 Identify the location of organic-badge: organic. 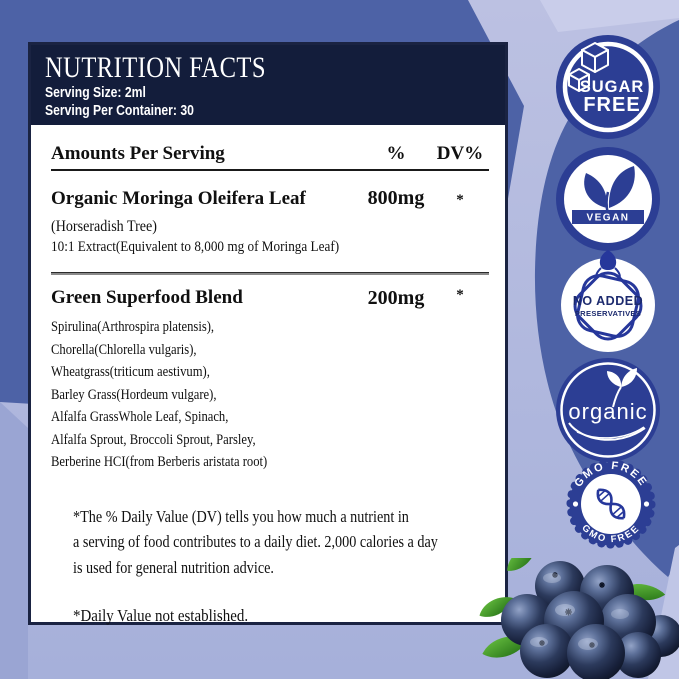
(608, 410).